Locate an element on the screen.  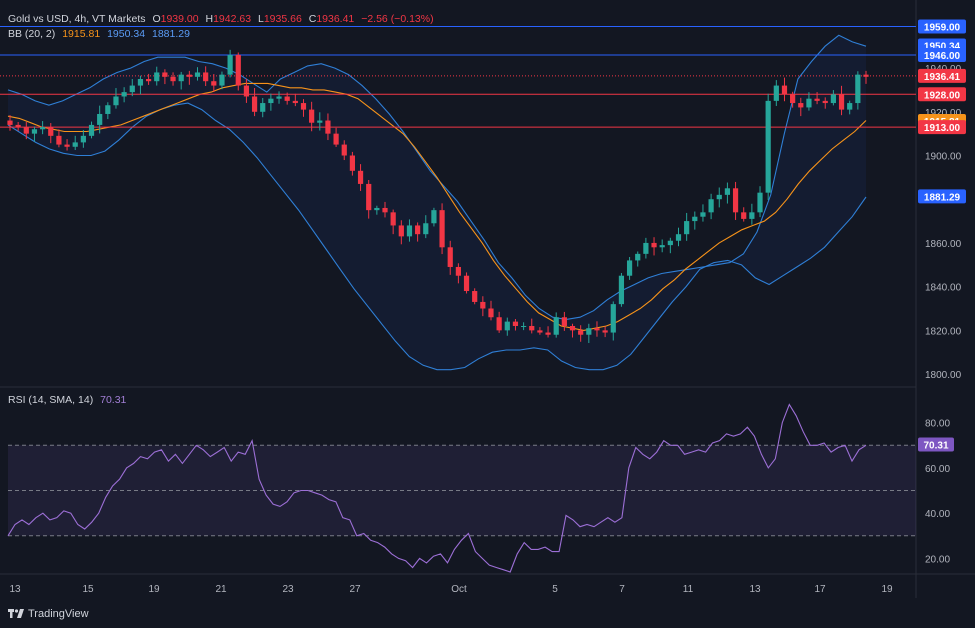
price-axis-label: 1936.41 is located at coordinates (942, 77).